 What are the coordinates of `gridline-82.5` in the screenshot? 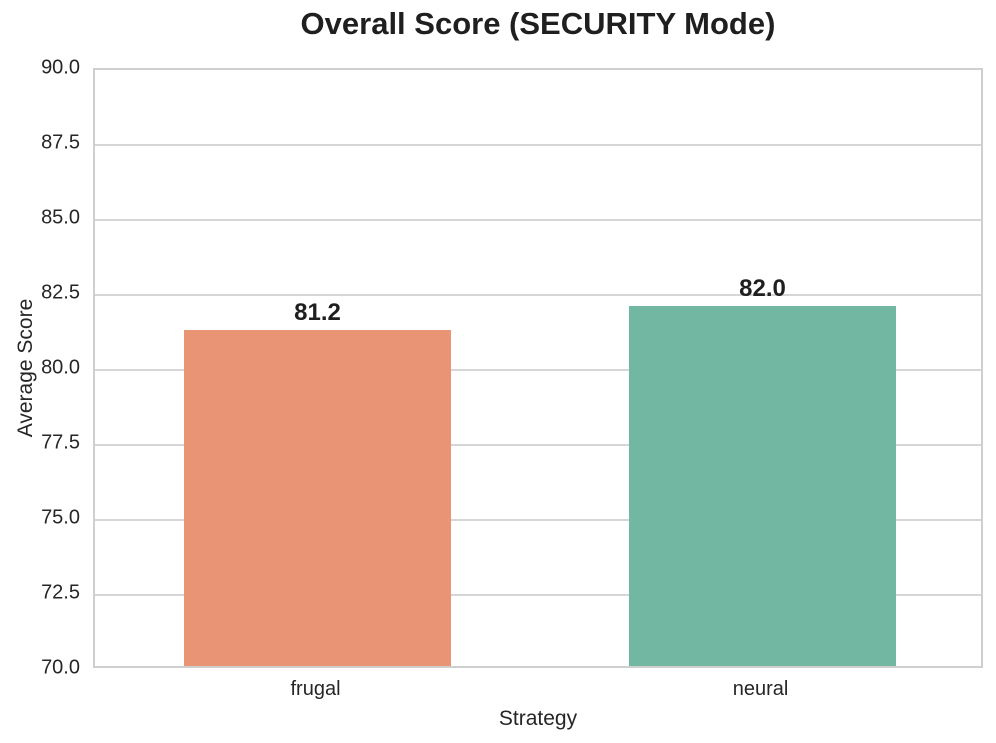 It's located at (538, 295).